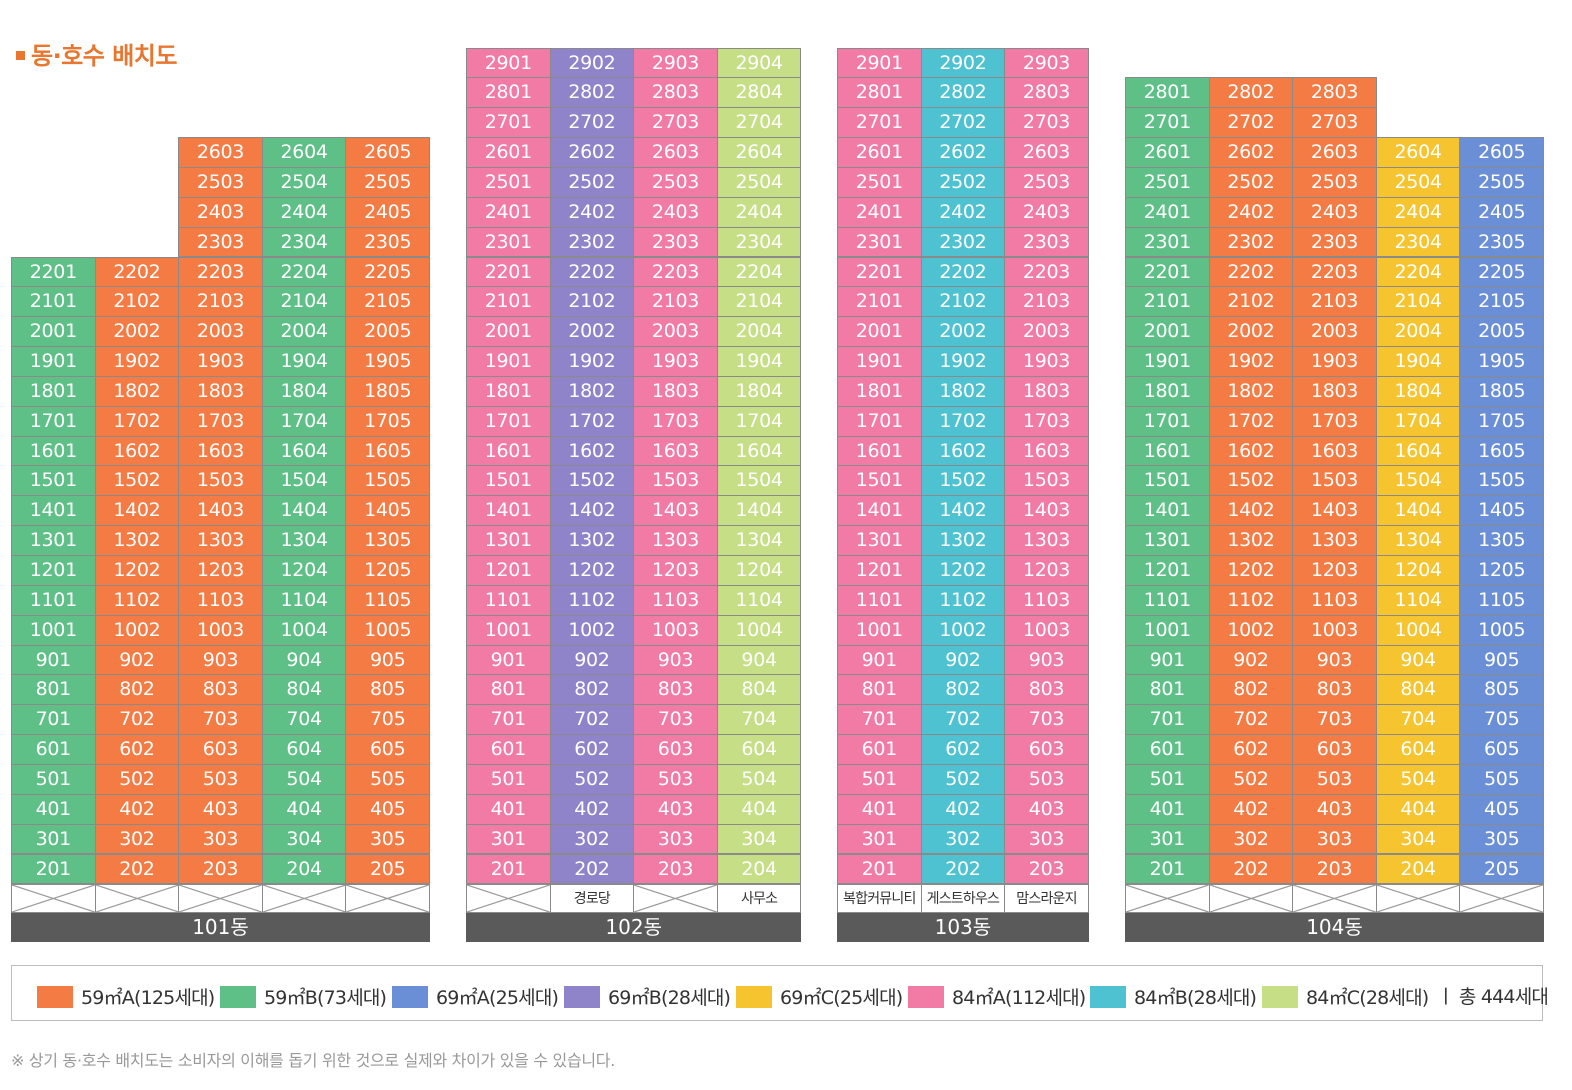 The height and width of the screenshot is (1090, 1572). What do you see at coordinates (96, 53) in the screenshot?
I see `page-title: 동·호수 배치도` at bounding box center [96, 53].